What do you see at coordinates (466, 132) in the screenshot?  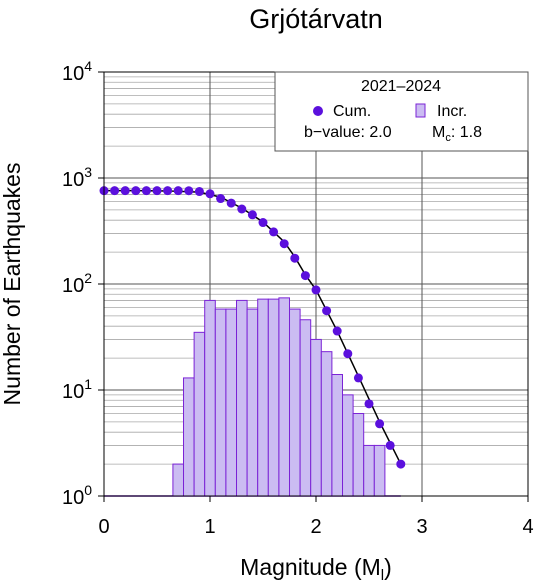 I see `legend-mc-value: : 1.8` at bounding box center [466, 132].